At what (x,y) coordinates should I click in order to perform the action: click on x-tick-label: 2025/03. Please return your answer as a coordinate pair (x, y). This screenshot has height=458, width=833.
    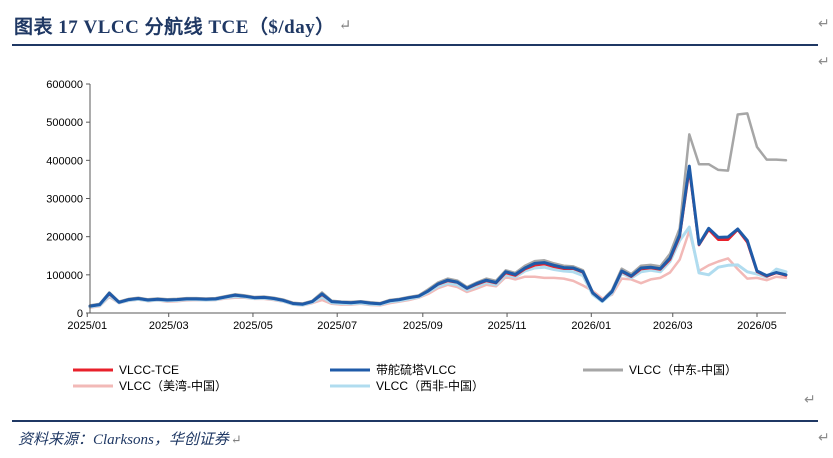
    Looking at the image, I should click on (169, 326).